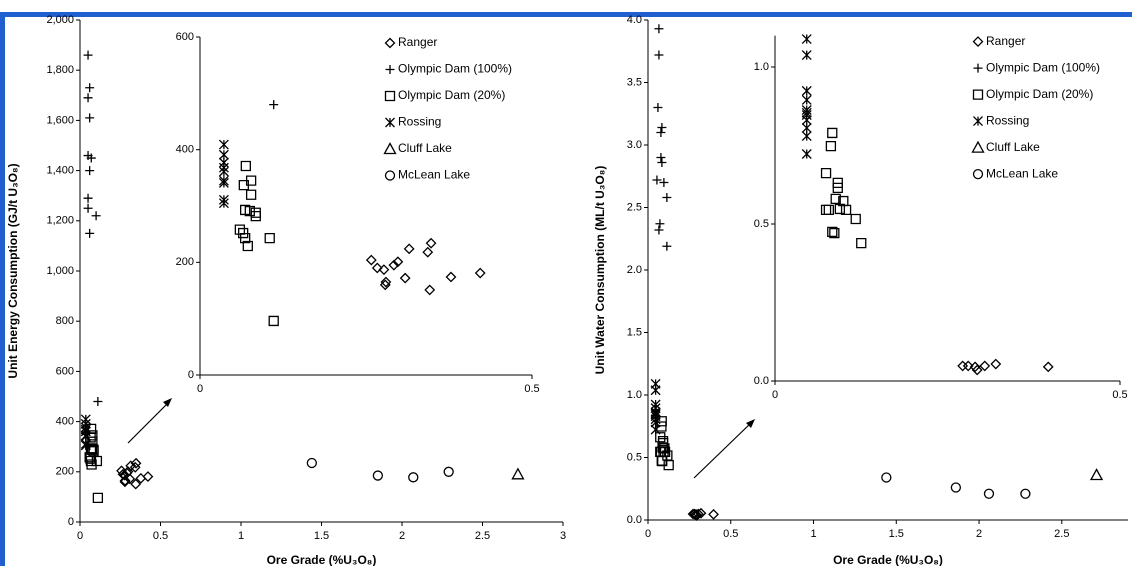 Image resolution: width=1132 pixels, height=566 pixels. I want to click on legend-label: Ranger, so click(1005, 41).